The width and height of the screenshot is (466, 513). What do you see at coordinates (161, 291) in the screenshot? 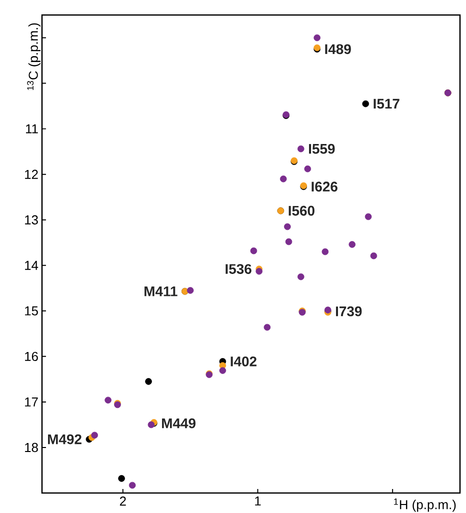
I see `annotation: M411` at bounding box center [161, 291].